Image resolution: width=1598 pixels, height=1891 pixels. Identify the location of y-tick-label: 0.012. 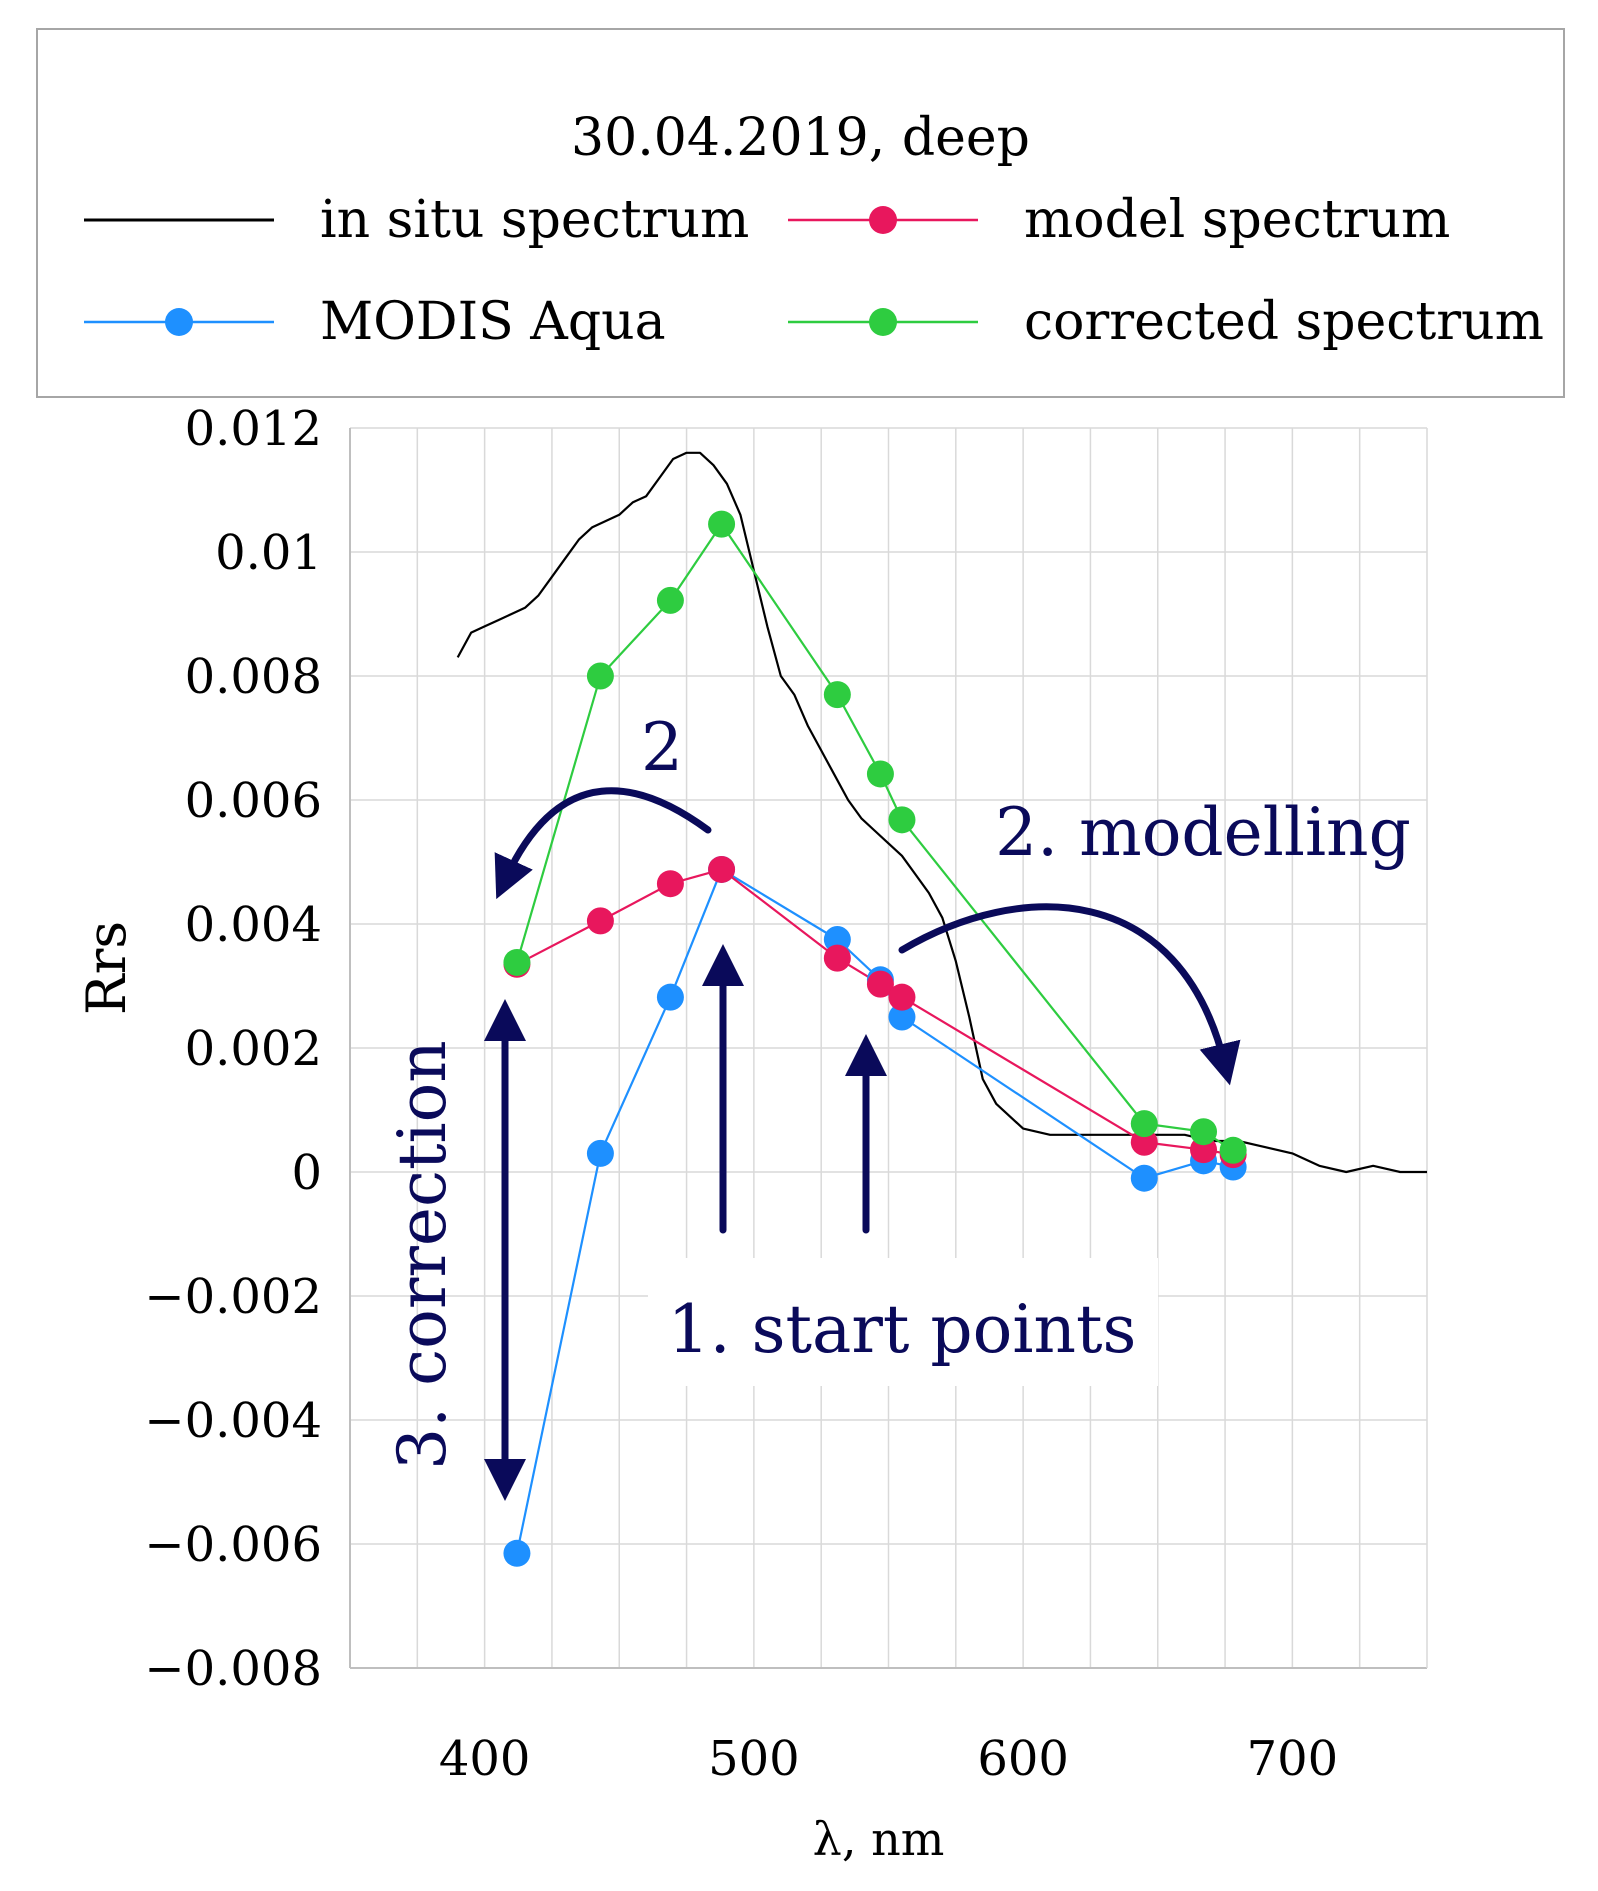
(253, 429).